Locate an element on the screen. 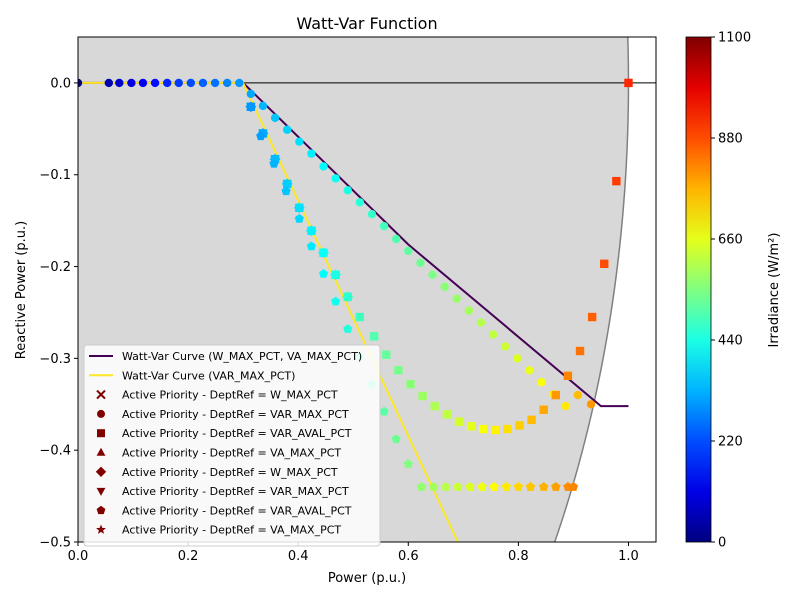  colorbar-tick-label: 440 is located at coordinates (730, 341).